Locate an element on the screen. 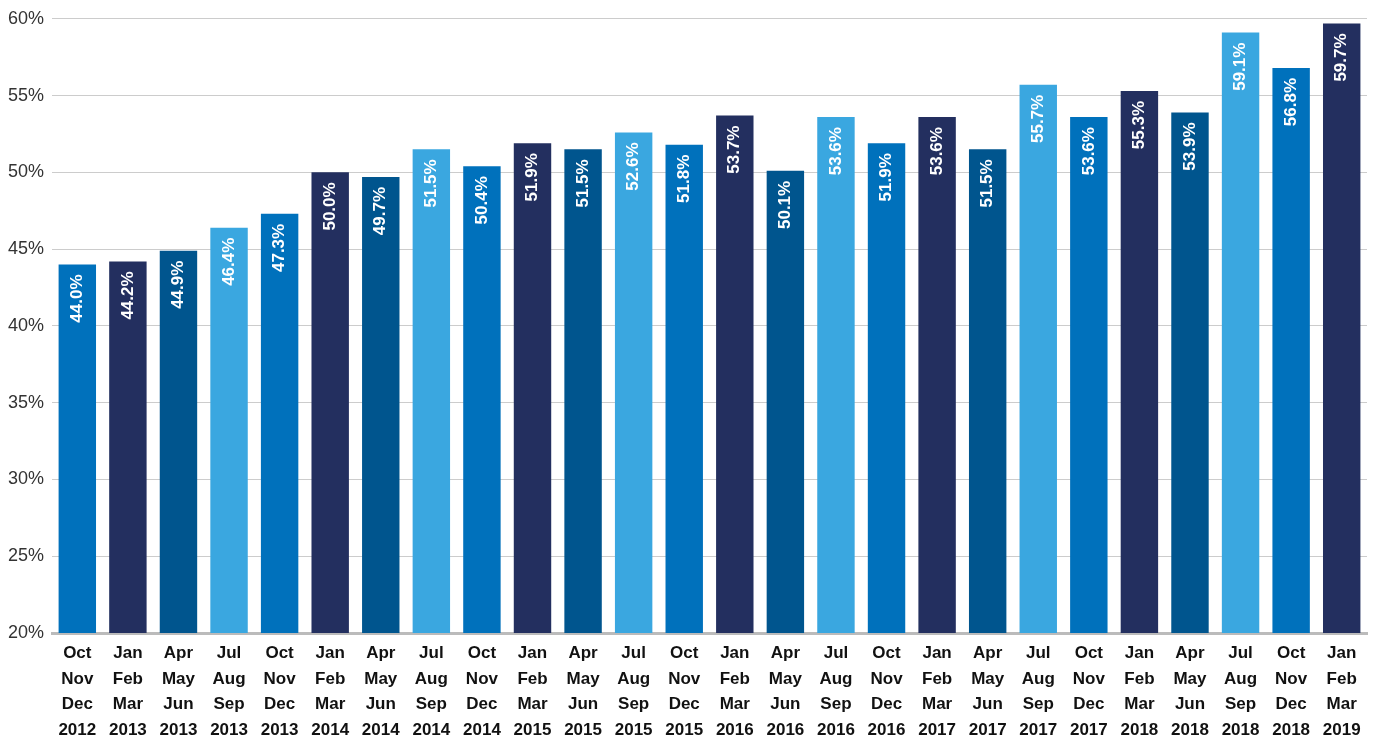 The height and width of the screenshot is (751, 1373). y-tick-label: 55% is located at coordinates (26, 94).